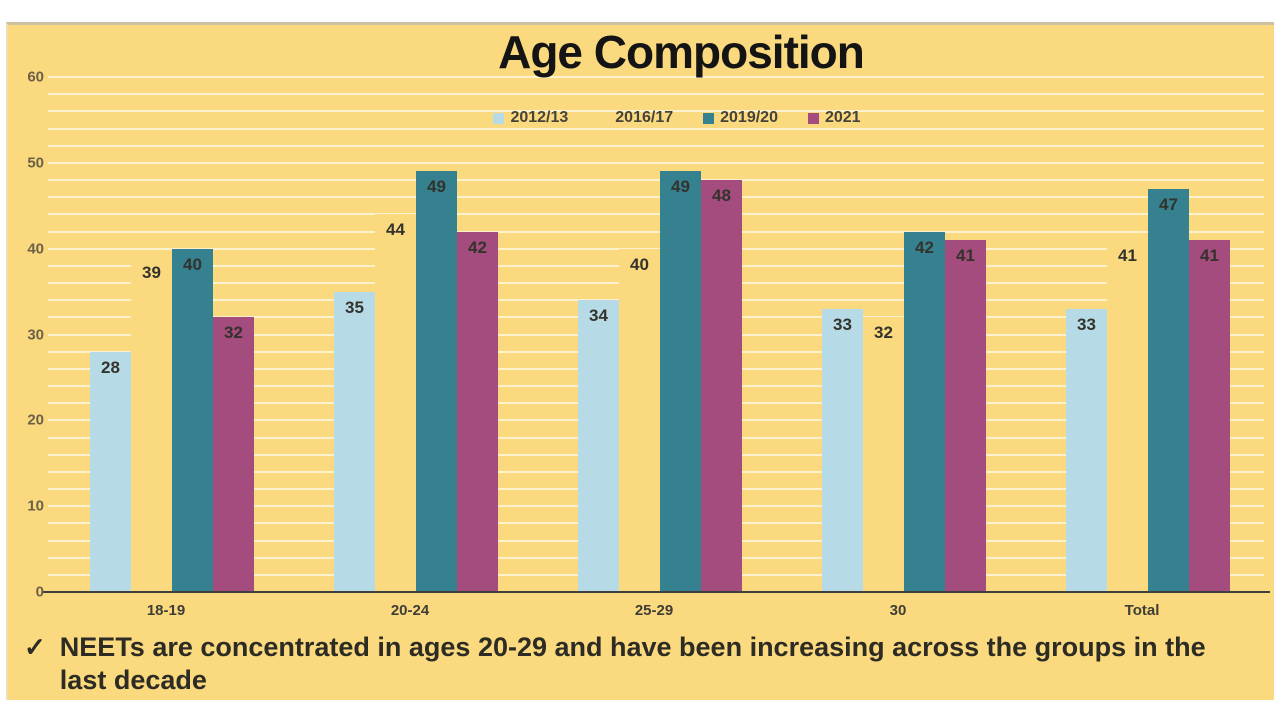 This screenshot has height=720, width=1280. I want to click on legend-item-2012-13: 2012/13, so click(530, 118).